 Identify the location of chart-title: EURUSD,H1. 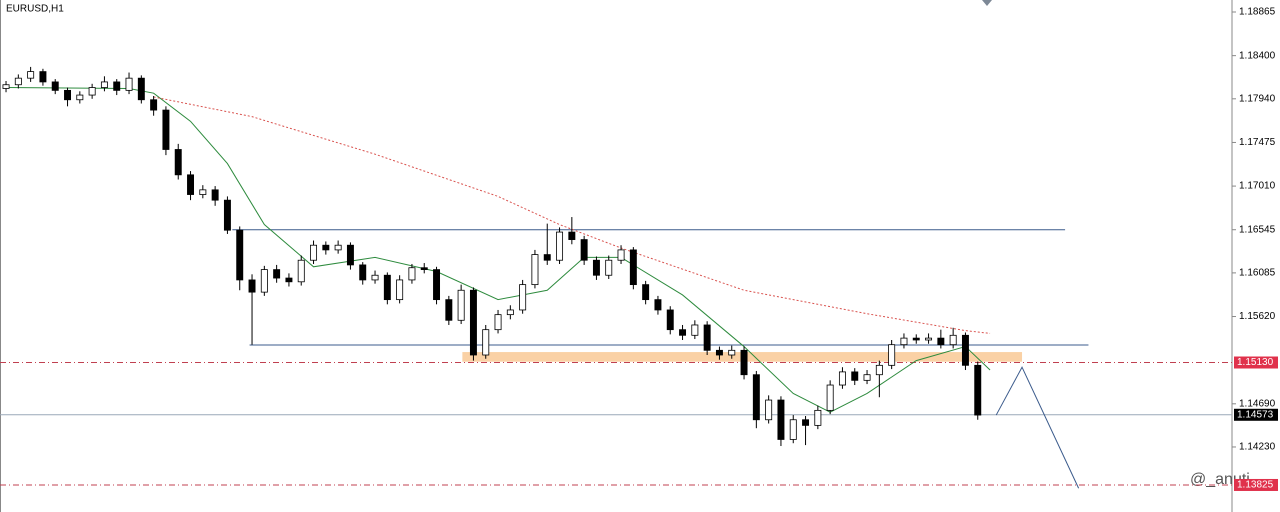
(35, 9).